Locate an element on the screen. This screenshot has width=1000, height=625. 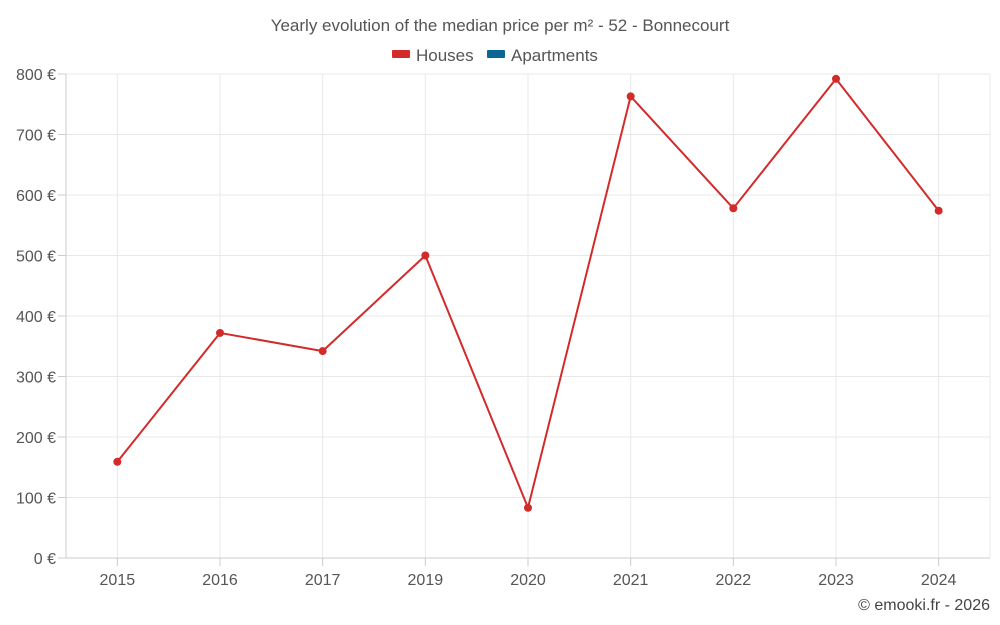
data-point-houses-2021 is located at coordinates (630, 96).